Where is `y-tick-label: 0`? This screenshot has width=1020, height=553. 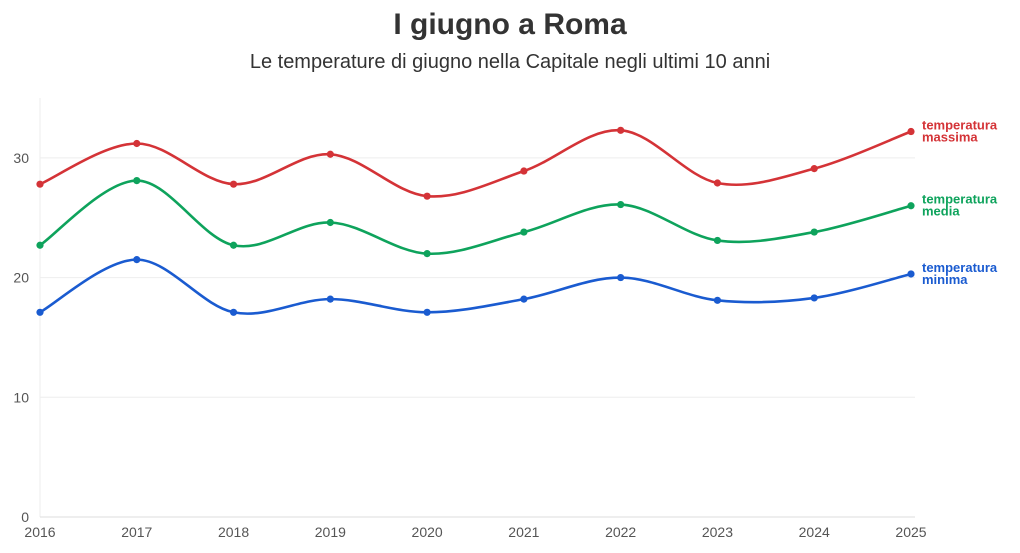 y-tick-label: 0 is located at coordinates (25, 517).